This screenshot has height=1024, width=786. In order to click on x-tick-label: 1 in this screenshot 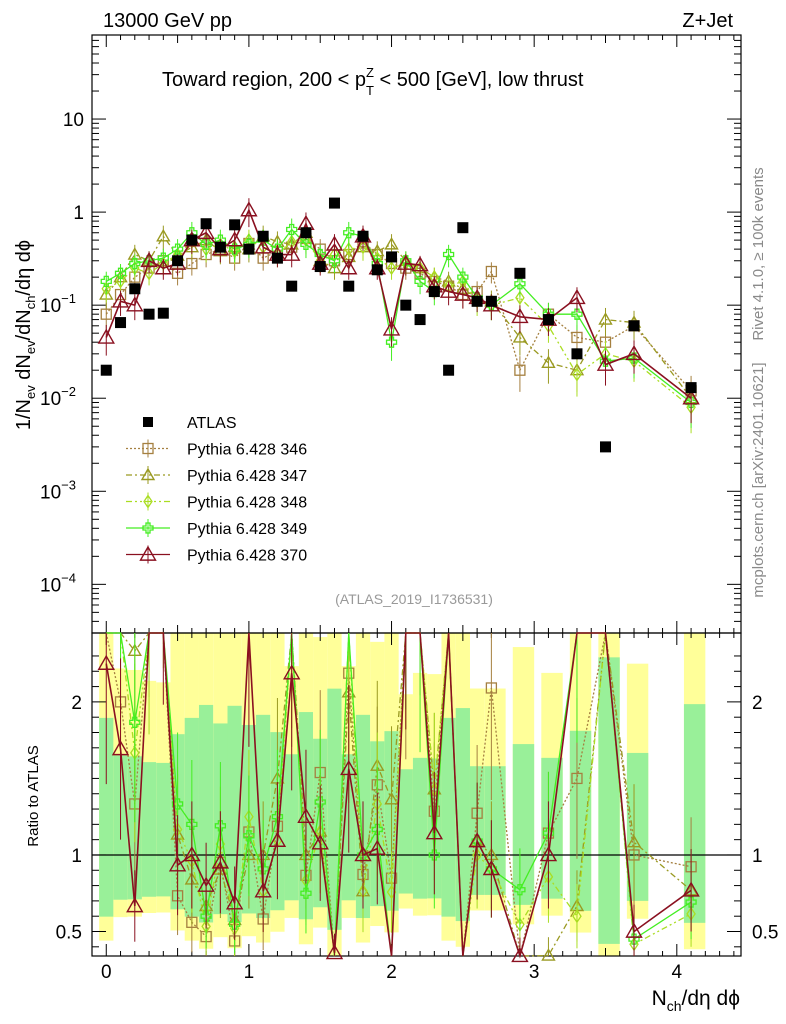, I will do `click(249, 972)`.